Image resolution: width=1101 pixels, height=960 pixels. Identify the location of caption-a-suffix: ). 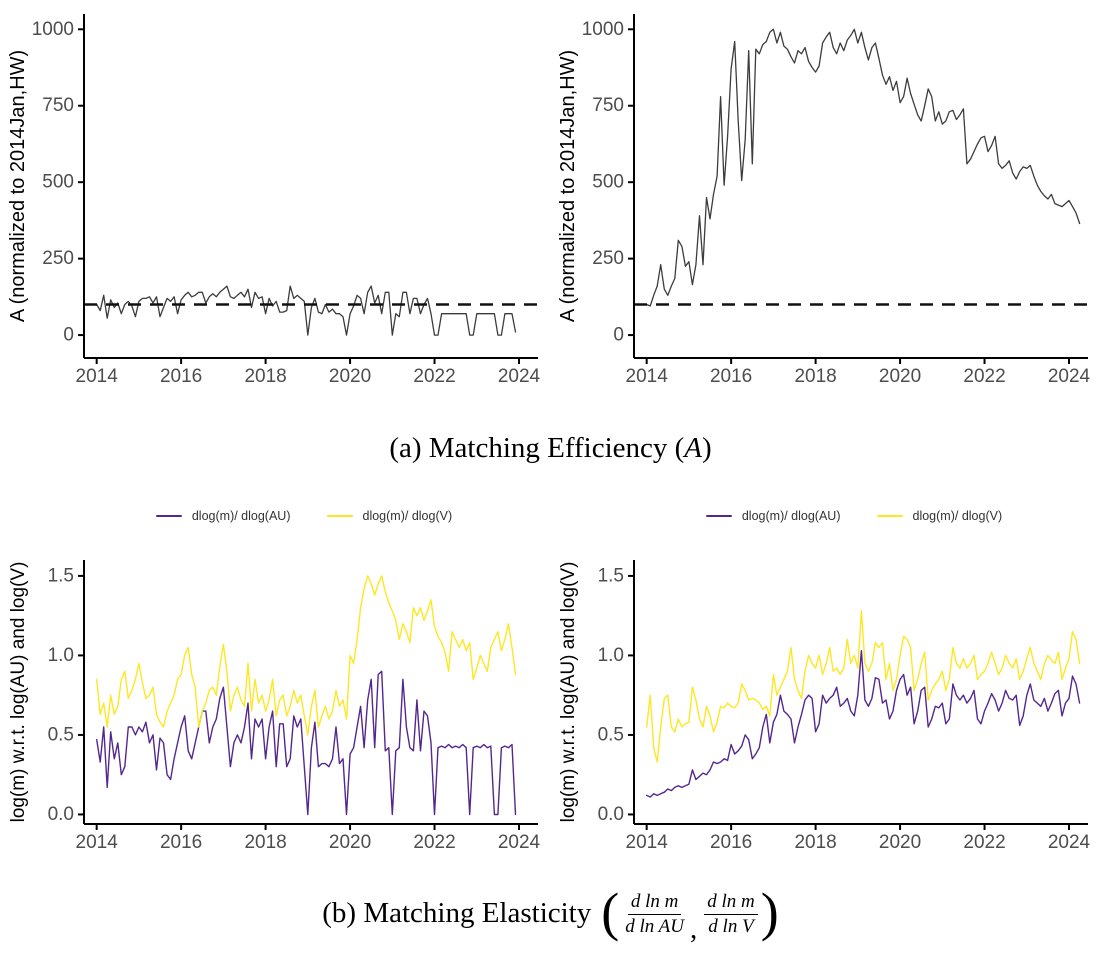
(707, 447).